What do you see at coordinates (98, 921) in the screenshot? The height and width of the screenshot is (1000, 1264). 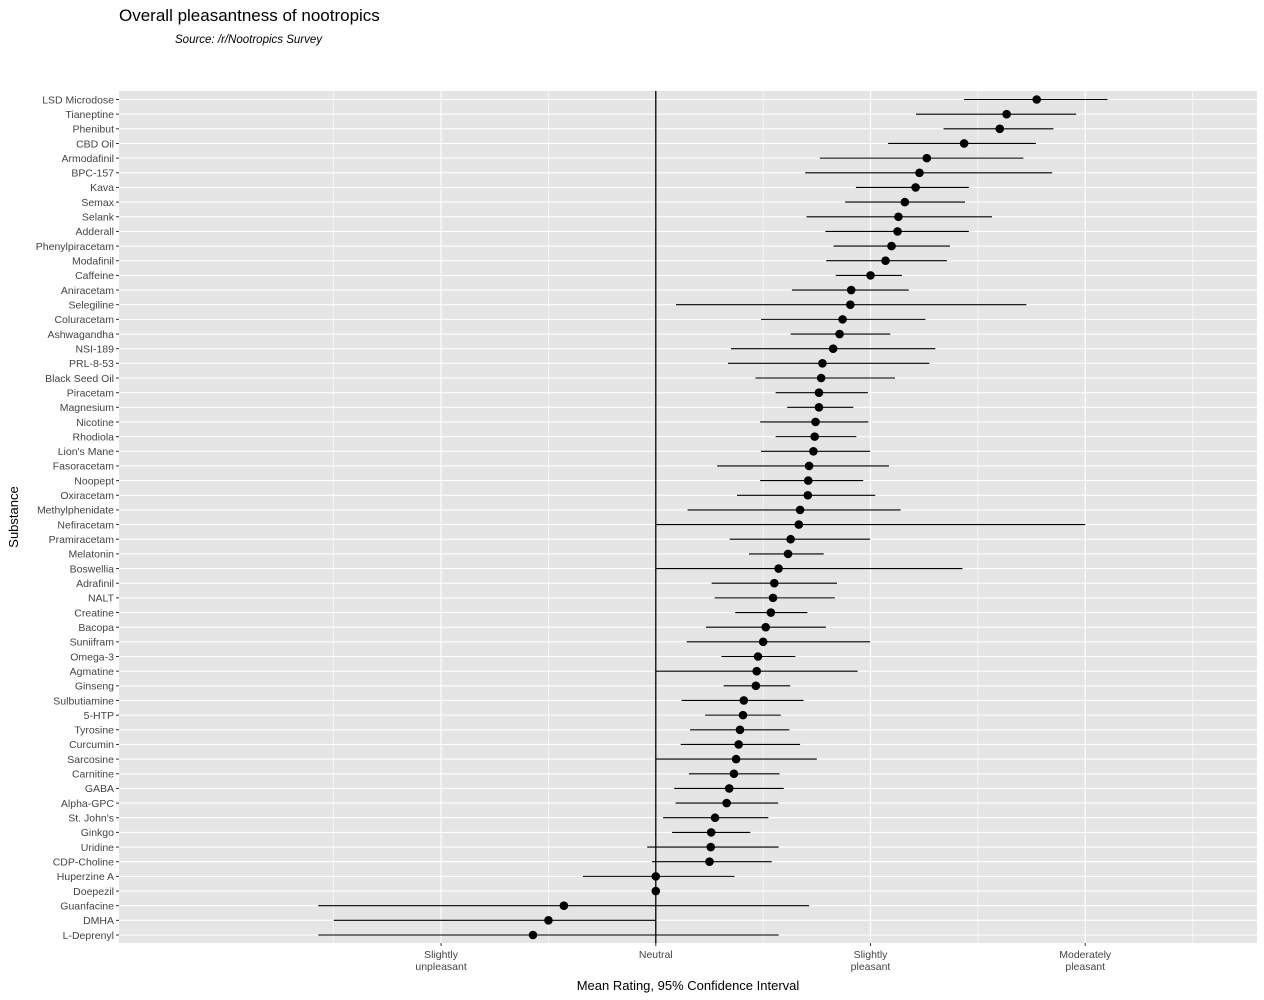 I see `y-tick-label: DMHA` at bounding box center [98, 921].